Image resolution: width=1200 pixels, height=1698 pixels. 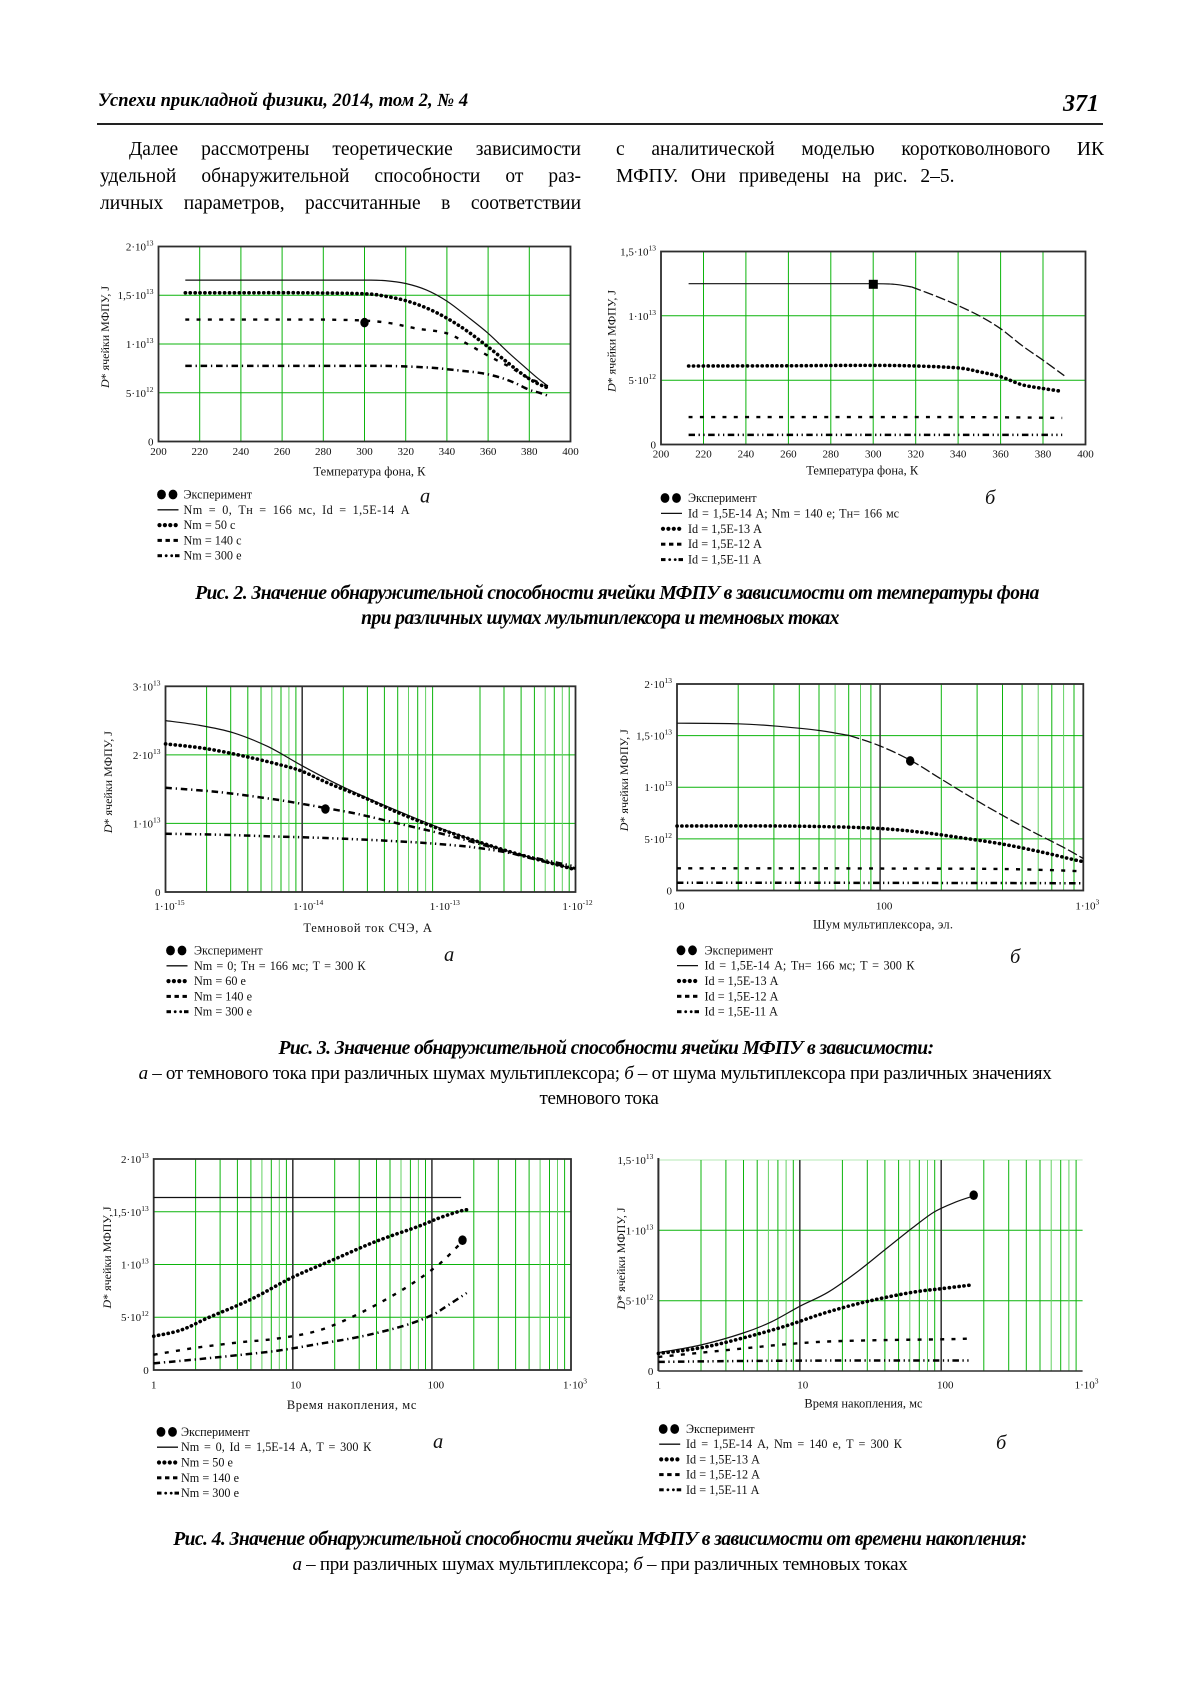 What do you see at coordinates (577, 905) in the screenshot?
I see `svg-text: 1·10⁻¹²` at bounding box center [577, 905].